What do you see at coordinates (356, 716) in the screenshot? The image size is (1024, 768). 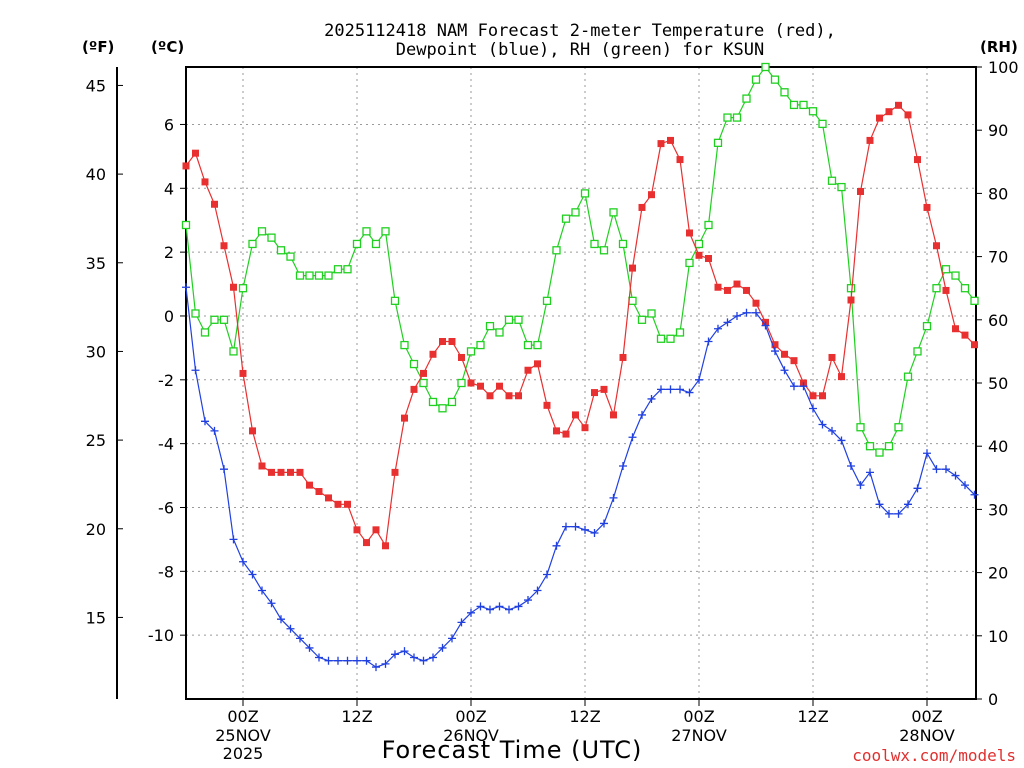 I see `time-tick-hour: 12Z` at bounding box center [356, 716].